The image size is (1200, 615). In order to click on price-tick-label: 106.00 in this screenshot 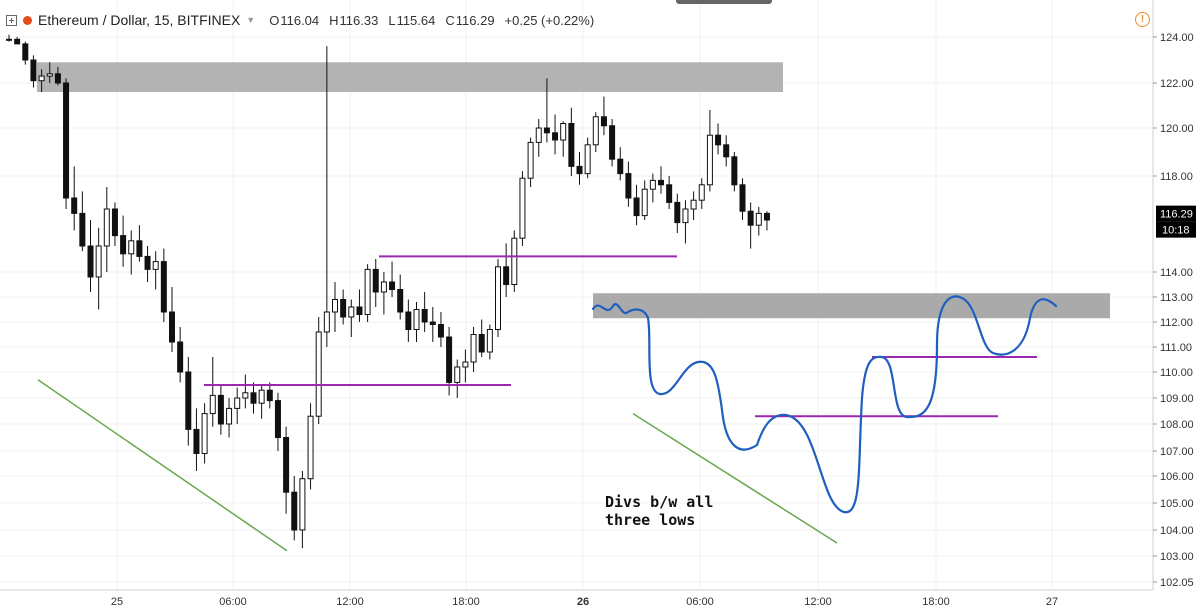, I will do `click(1177, 477)`.